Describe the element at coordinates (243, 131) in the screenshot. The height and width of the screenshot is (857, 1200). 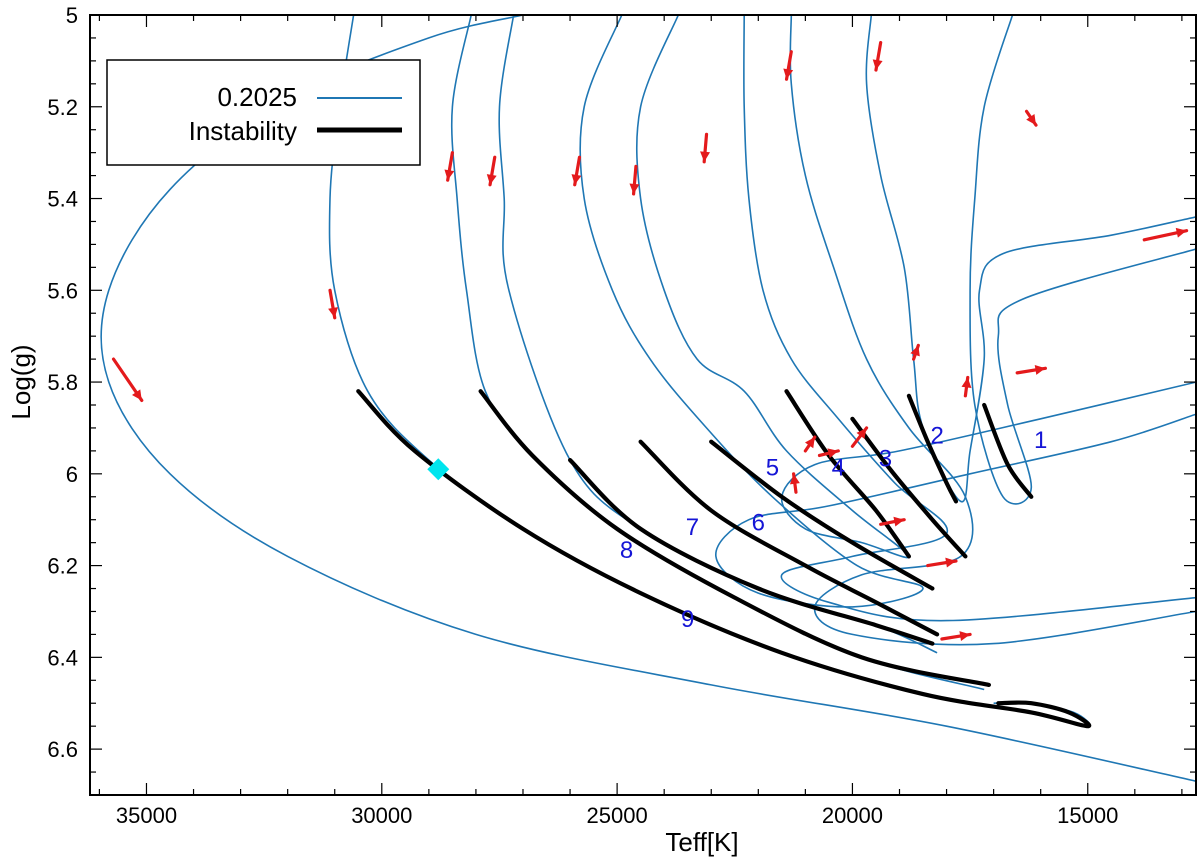
I see `legend-label-instability: Instability` at that location.